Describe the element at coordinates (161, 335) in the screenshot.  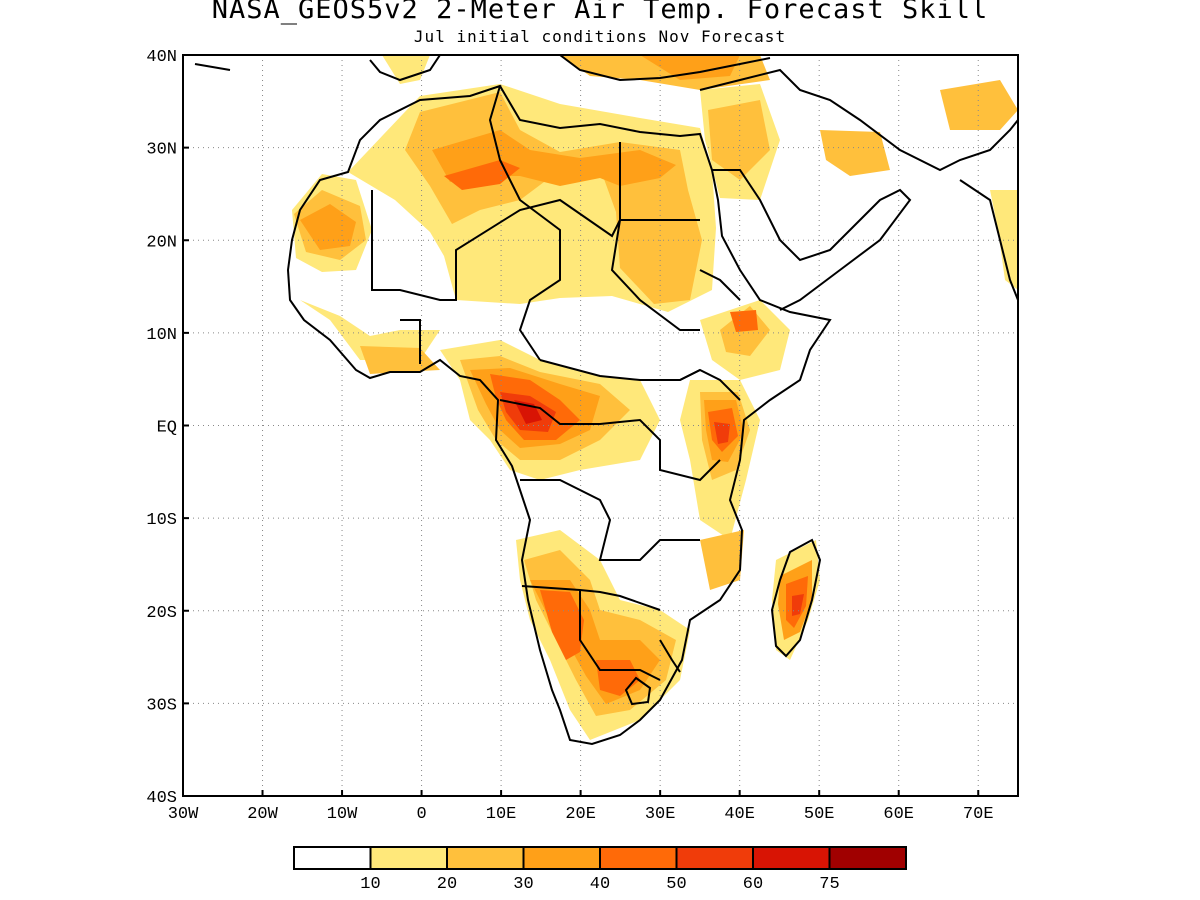
I see `lat-tick-label: 10N` at that location.